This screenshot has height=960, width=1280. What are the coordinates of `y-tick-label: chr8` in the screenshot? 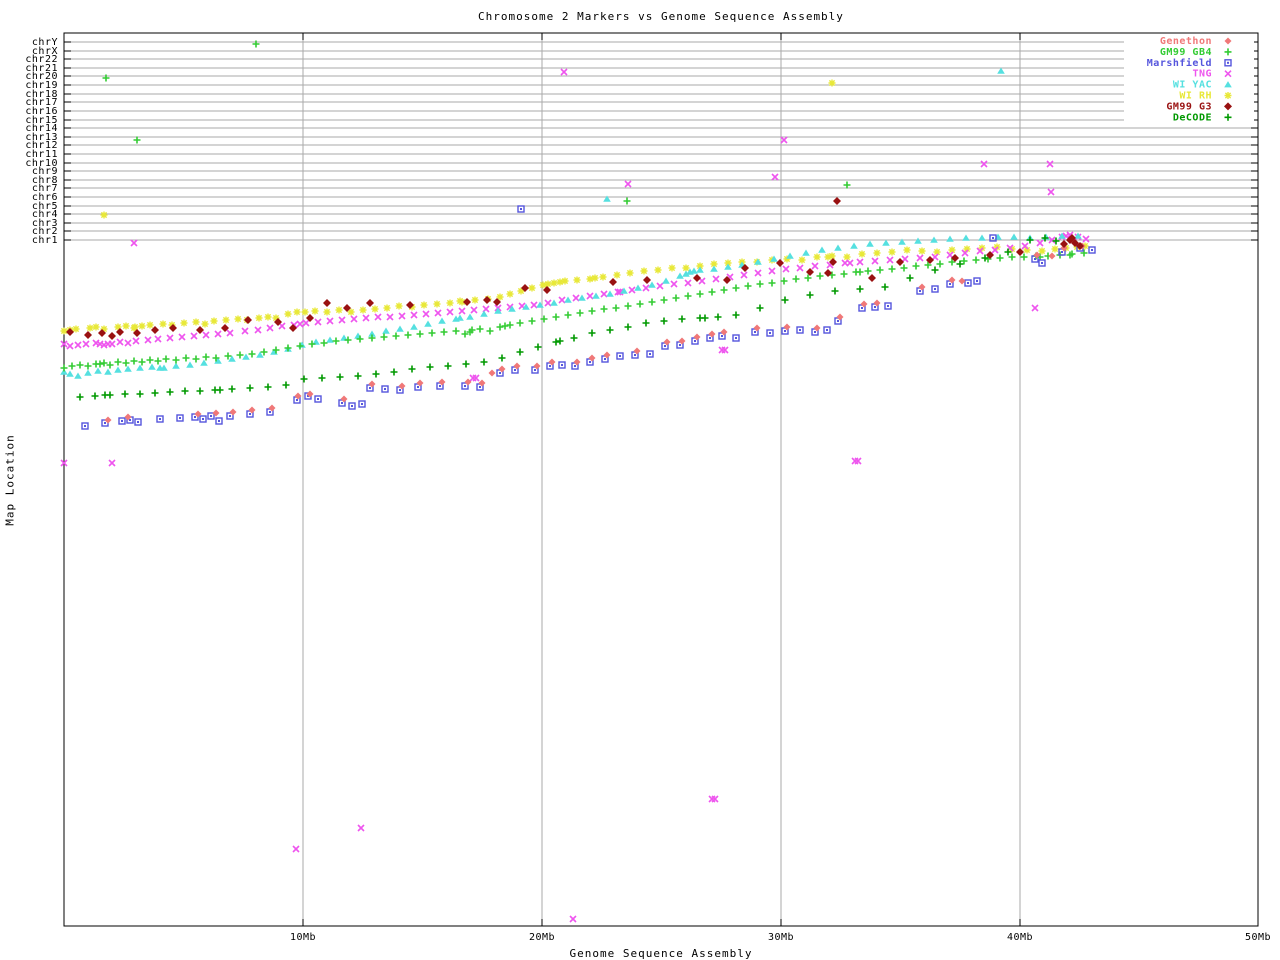 It's located at (45, 180).